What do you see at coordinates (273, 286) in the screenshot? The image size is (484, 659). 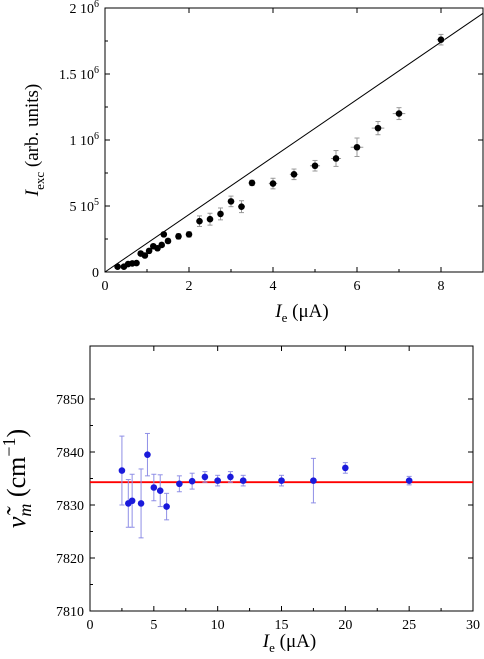 I see `x-tick-label: 4` at bounding box center [273, 286].